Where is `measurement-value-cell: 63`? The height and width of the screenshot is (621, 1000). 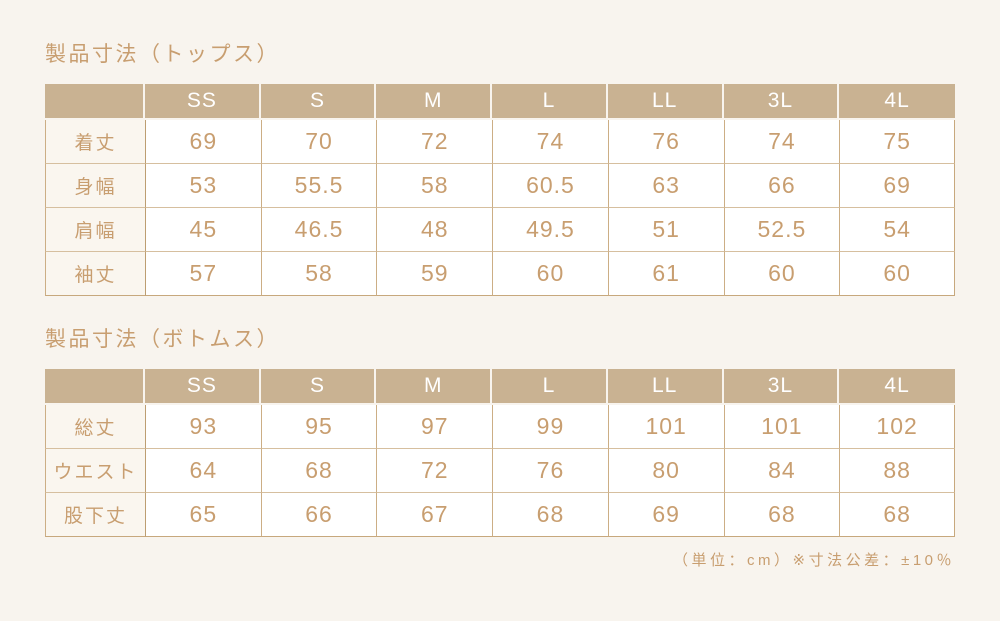 measurement-value-cell: 63 is located at coordinates (665, 186).